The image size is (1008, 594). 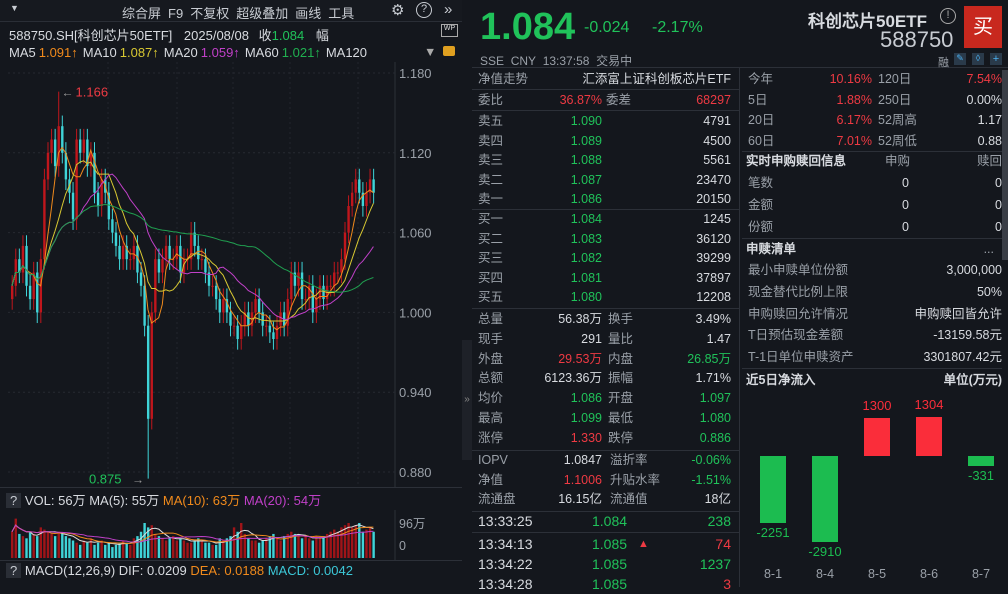 I want to click on ma-dropdown-icon: ▼, so click(x=430, y=52).